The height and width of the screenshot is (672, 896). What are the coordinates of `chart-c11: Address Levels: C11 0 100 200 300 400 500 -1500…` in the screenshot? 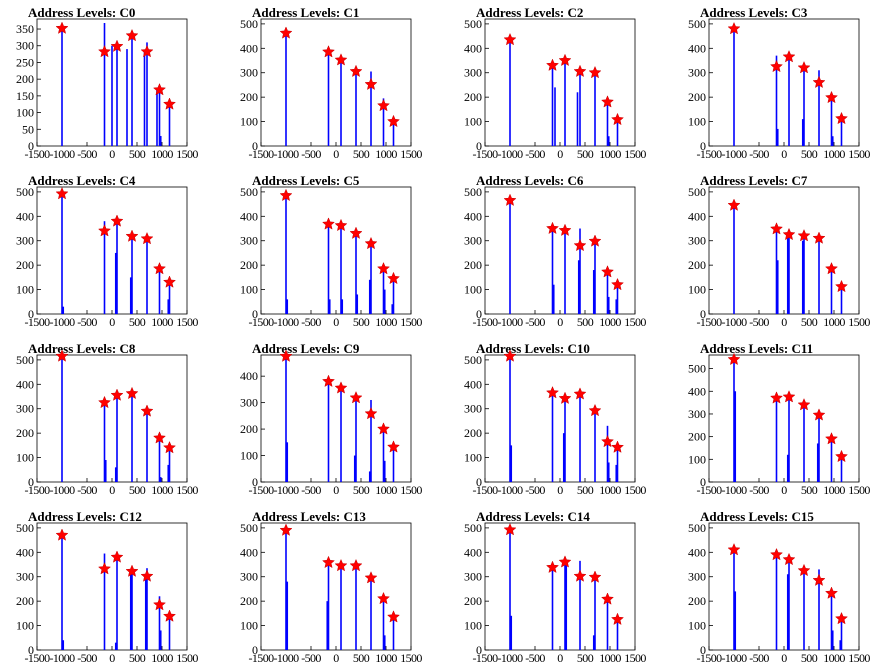 It's located at (779, 419).